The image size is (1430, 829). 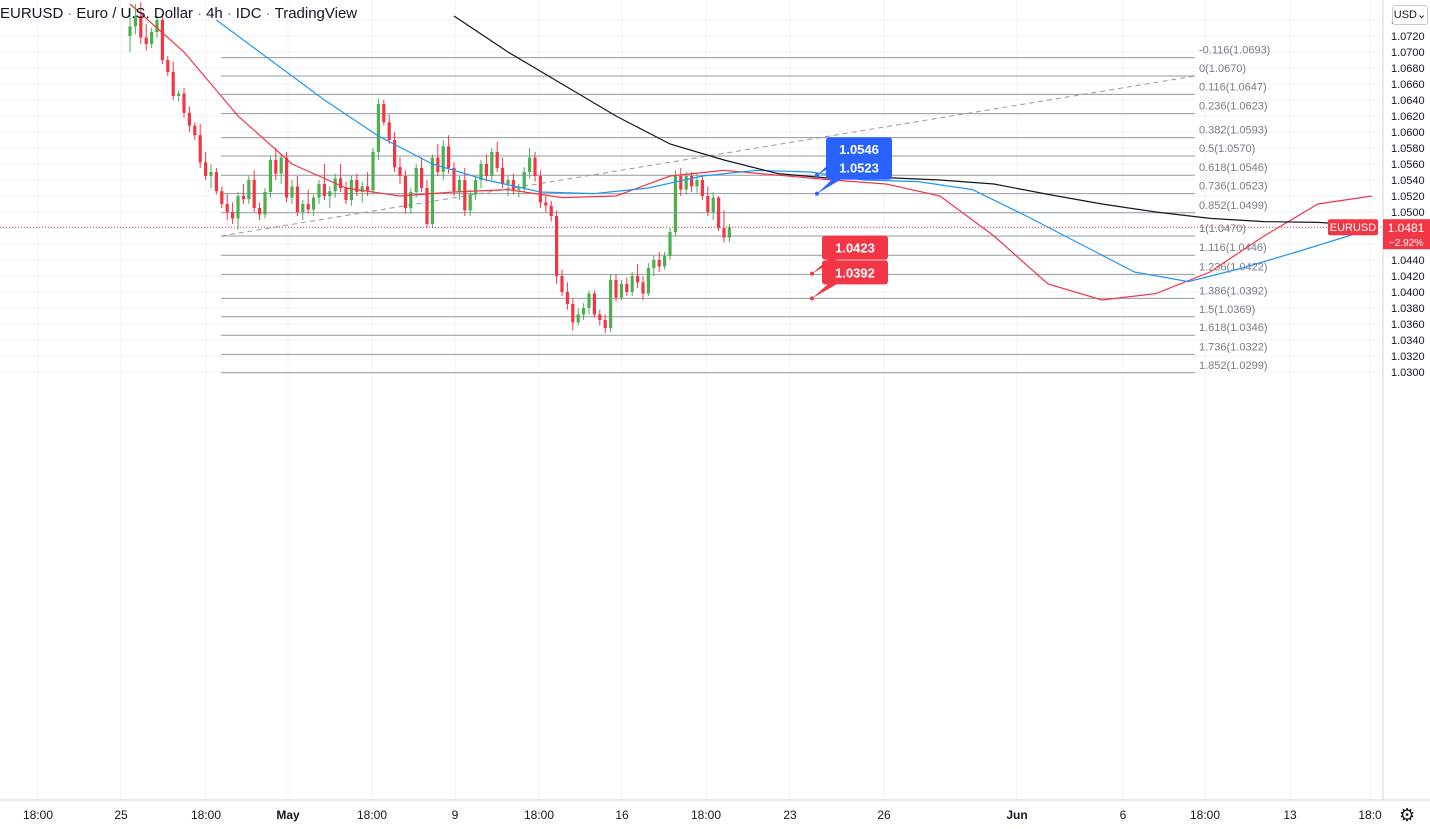 What do you see at coordinates (851, 219) in the screenshot?
I see `price-labels: 1.0546 1.0523 1.0423 1.0392` at bounding box center [851, 219].